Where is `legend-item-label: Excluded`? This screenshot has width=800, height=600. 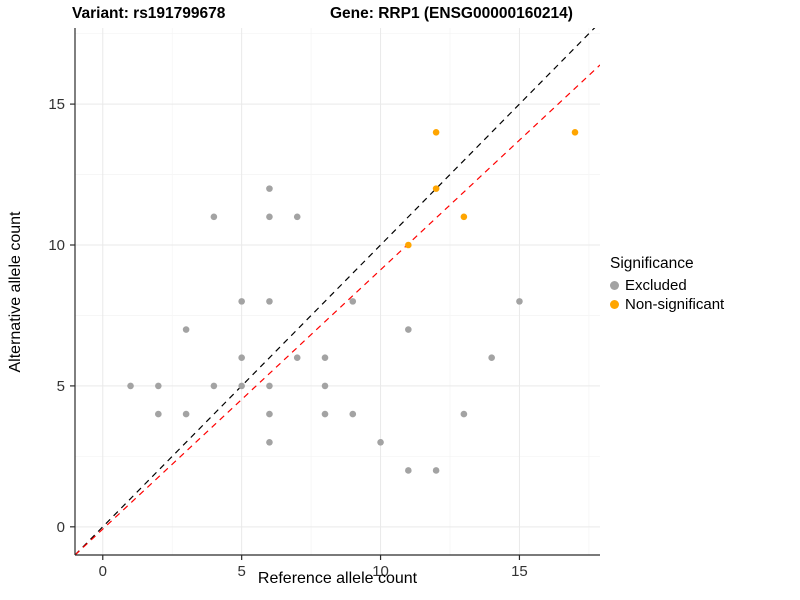
legend-item-label: Excluded is located at coordinates (656, 285).